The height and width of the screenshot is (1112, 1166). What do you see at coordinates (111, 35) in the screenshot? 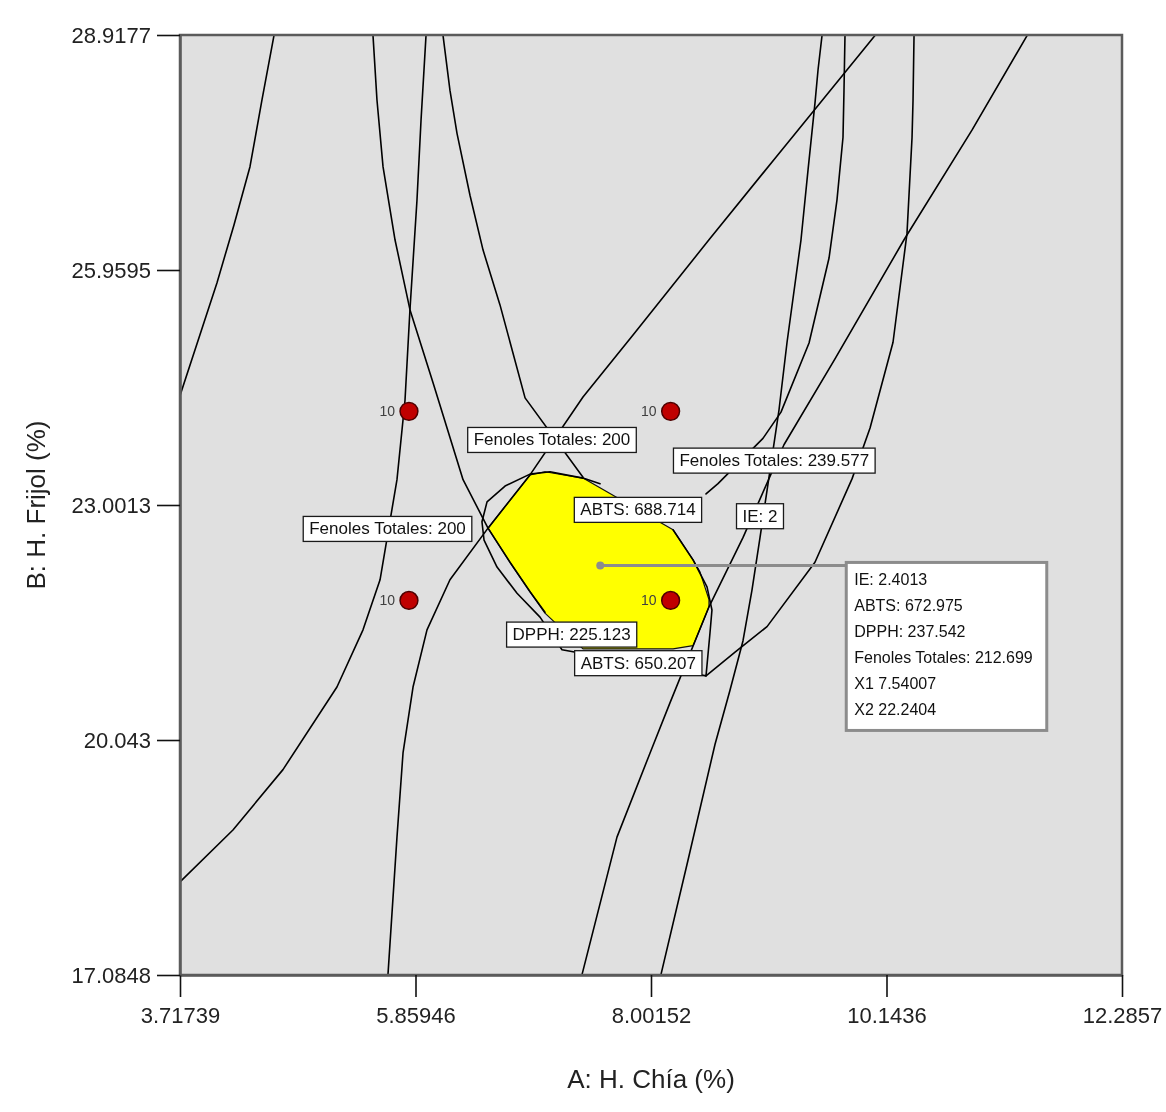
I see `y-tick-label: 28.9177` at bounding box center [111, 35].